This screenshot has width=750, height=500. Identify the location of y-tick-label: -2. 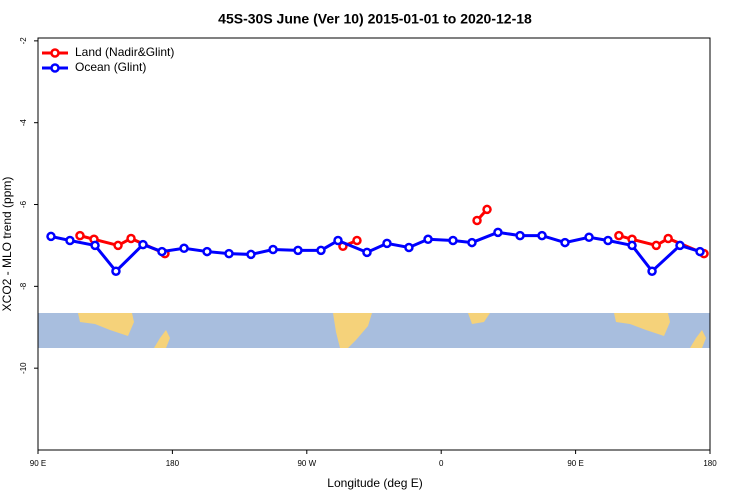
(23, 41).